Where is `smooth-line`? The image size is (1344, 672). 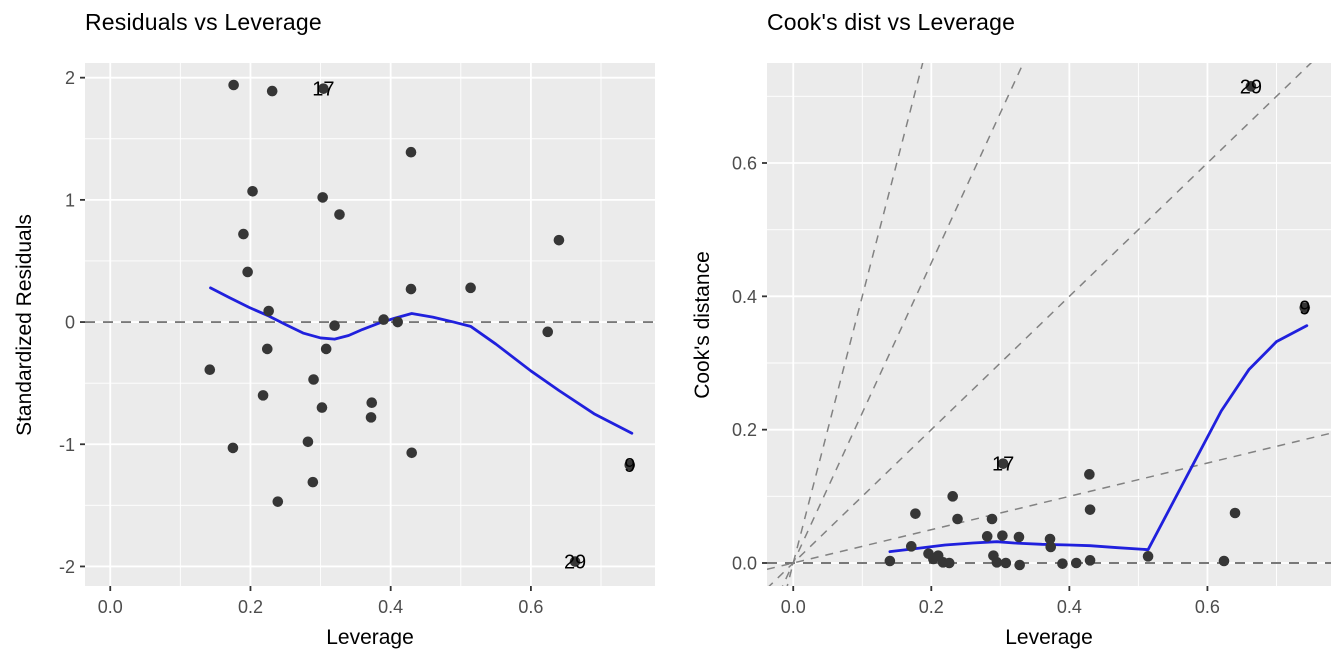 smooth-line is located at coordinates (1098, 439).